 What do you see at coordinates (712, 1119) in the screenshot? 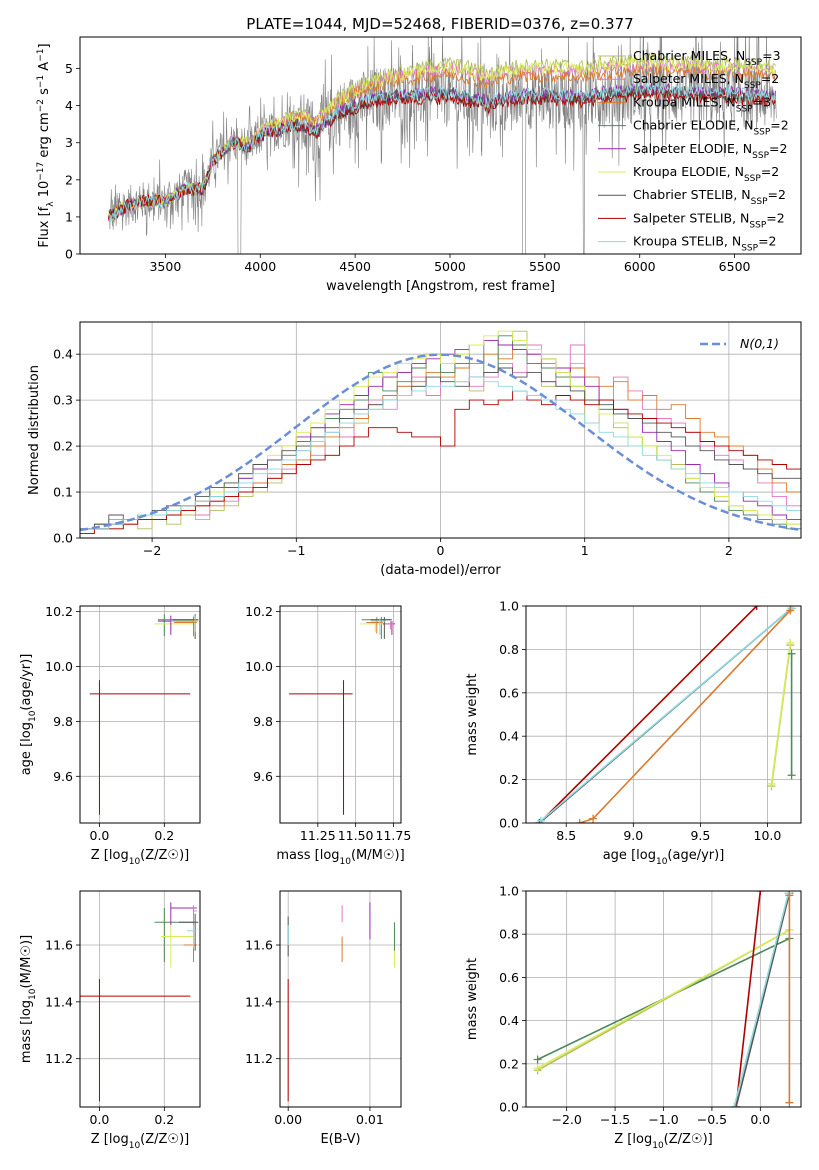
I see `x-tick-label: −0.5` at bounding box center [712, 1119].